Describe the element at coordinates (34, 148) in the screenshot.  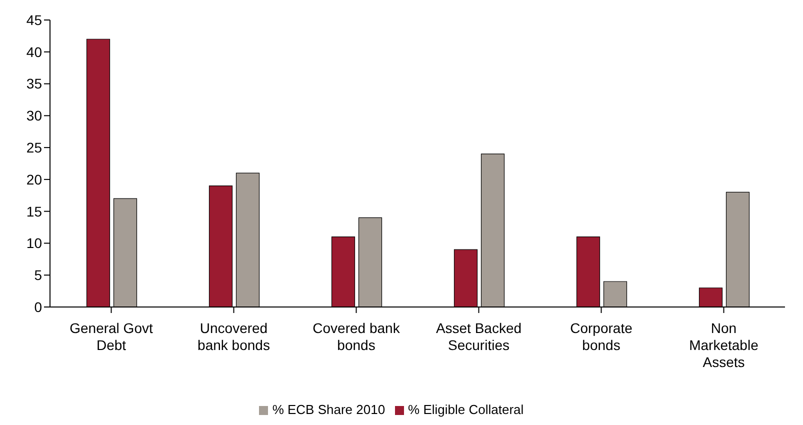
I see `y-tick-label: 25` at that location.